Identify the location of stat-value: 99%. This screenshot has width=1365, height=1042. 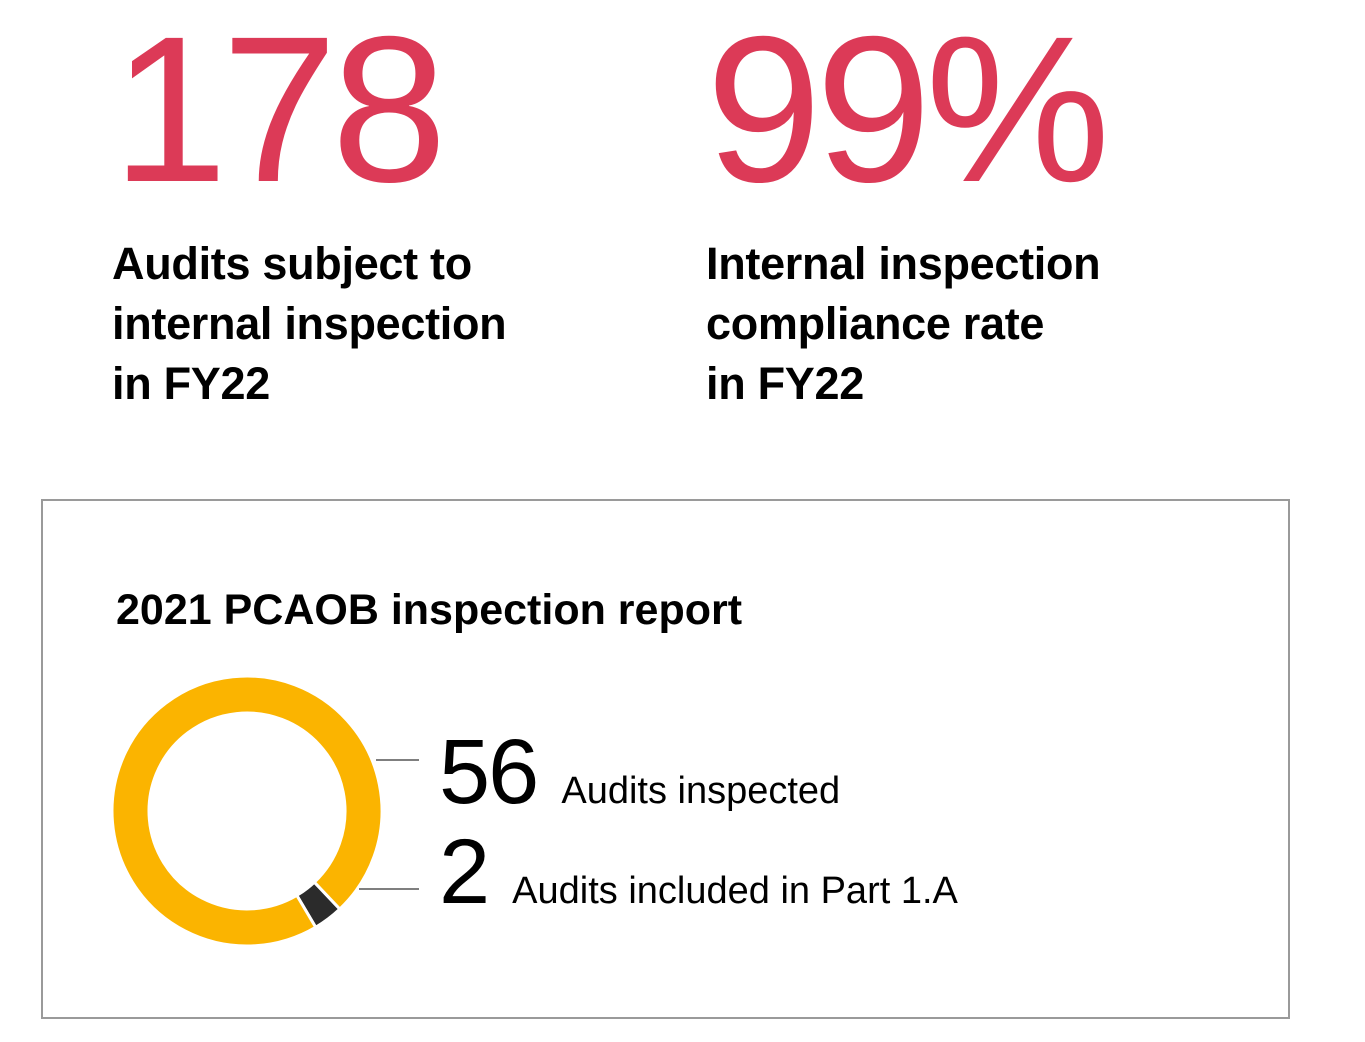
(908, 113).